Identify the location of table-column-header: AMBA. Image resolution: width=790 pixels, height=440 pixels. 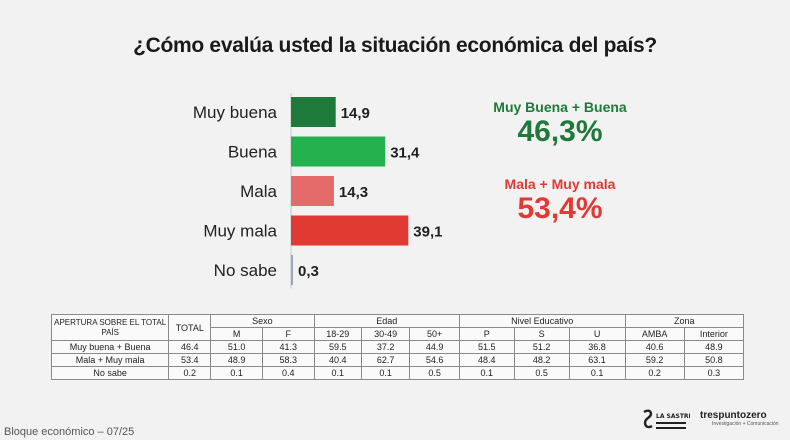
(654, 334).